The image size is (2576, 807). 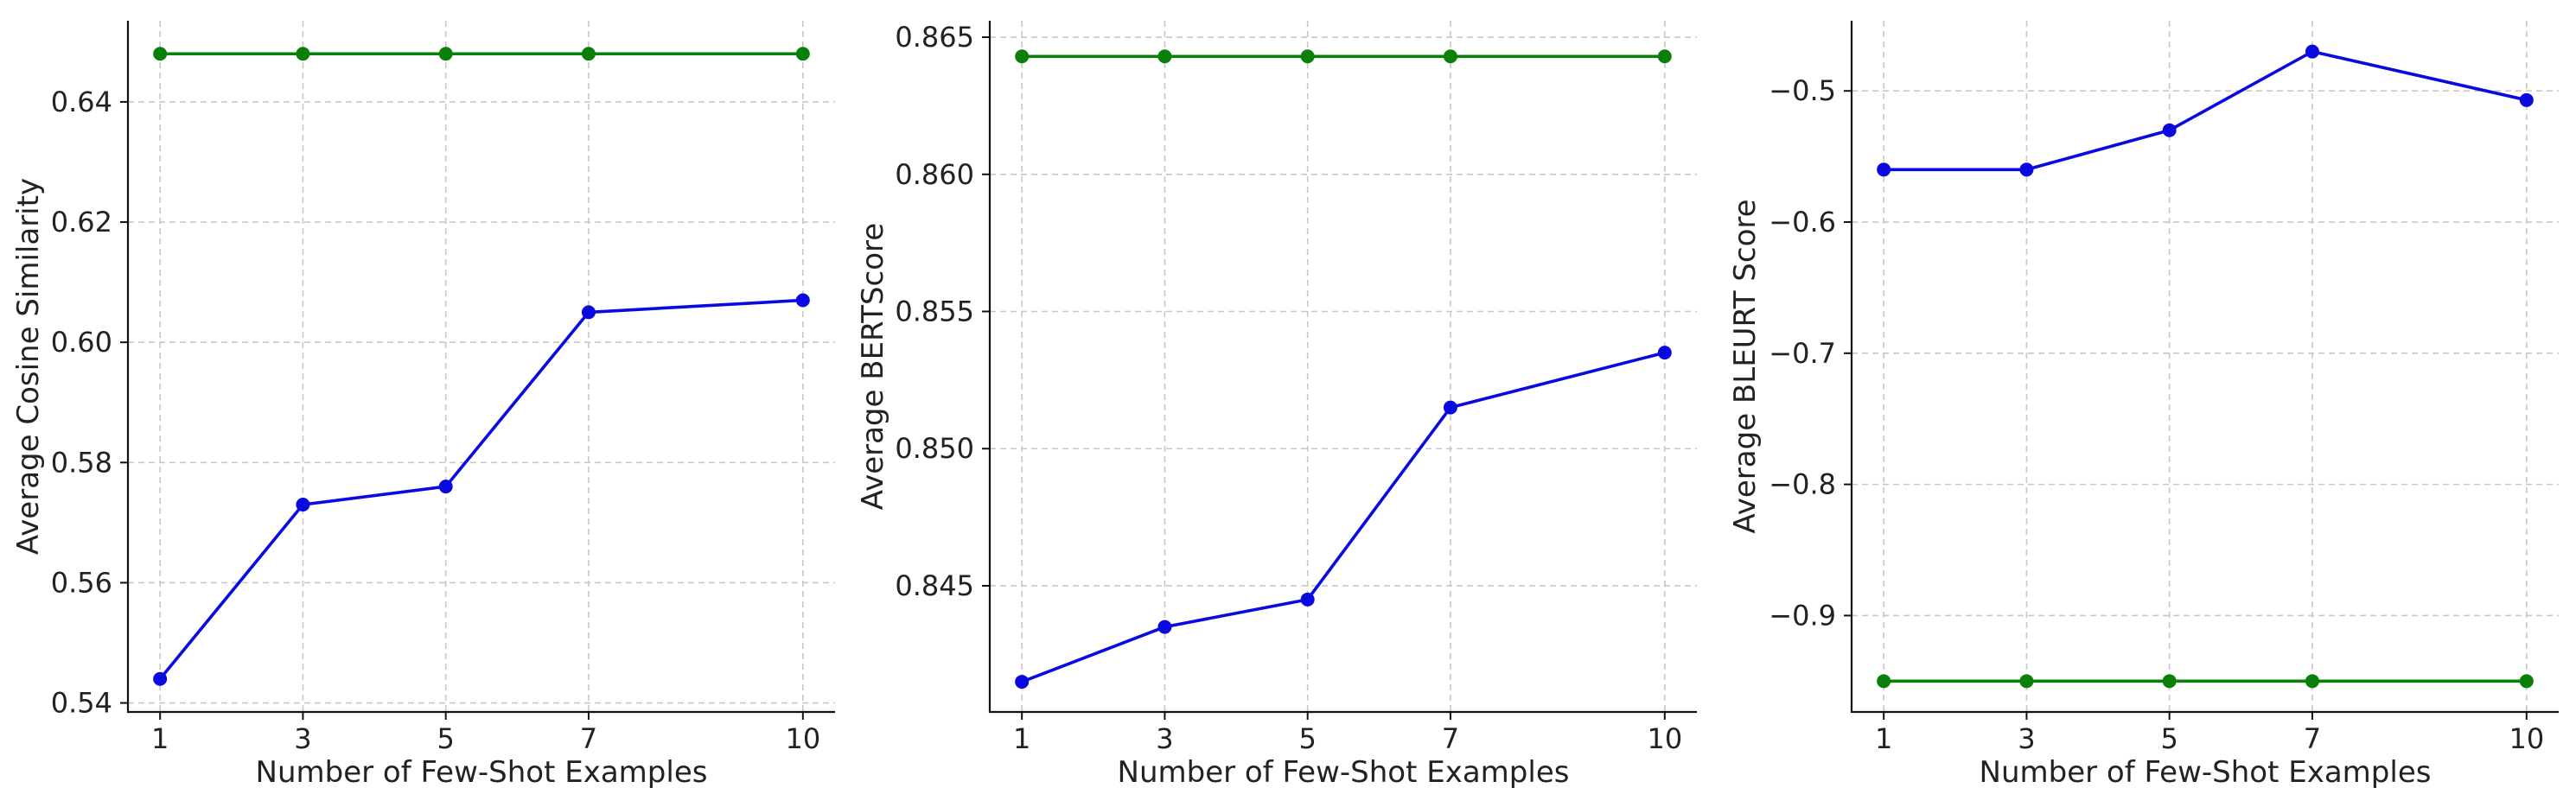 I want to click on y-tick-label: −0.9, so click(x=1802, y=615).